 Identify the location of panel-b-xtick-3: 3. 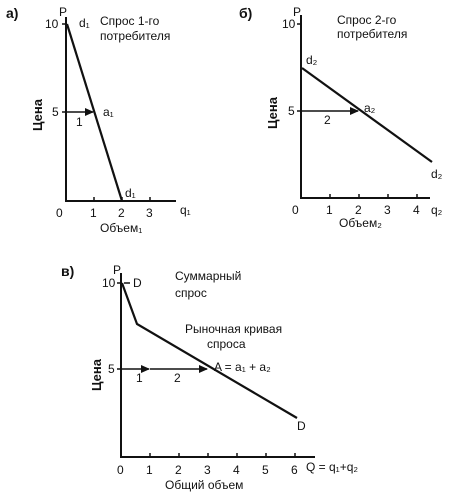
(387, 210).